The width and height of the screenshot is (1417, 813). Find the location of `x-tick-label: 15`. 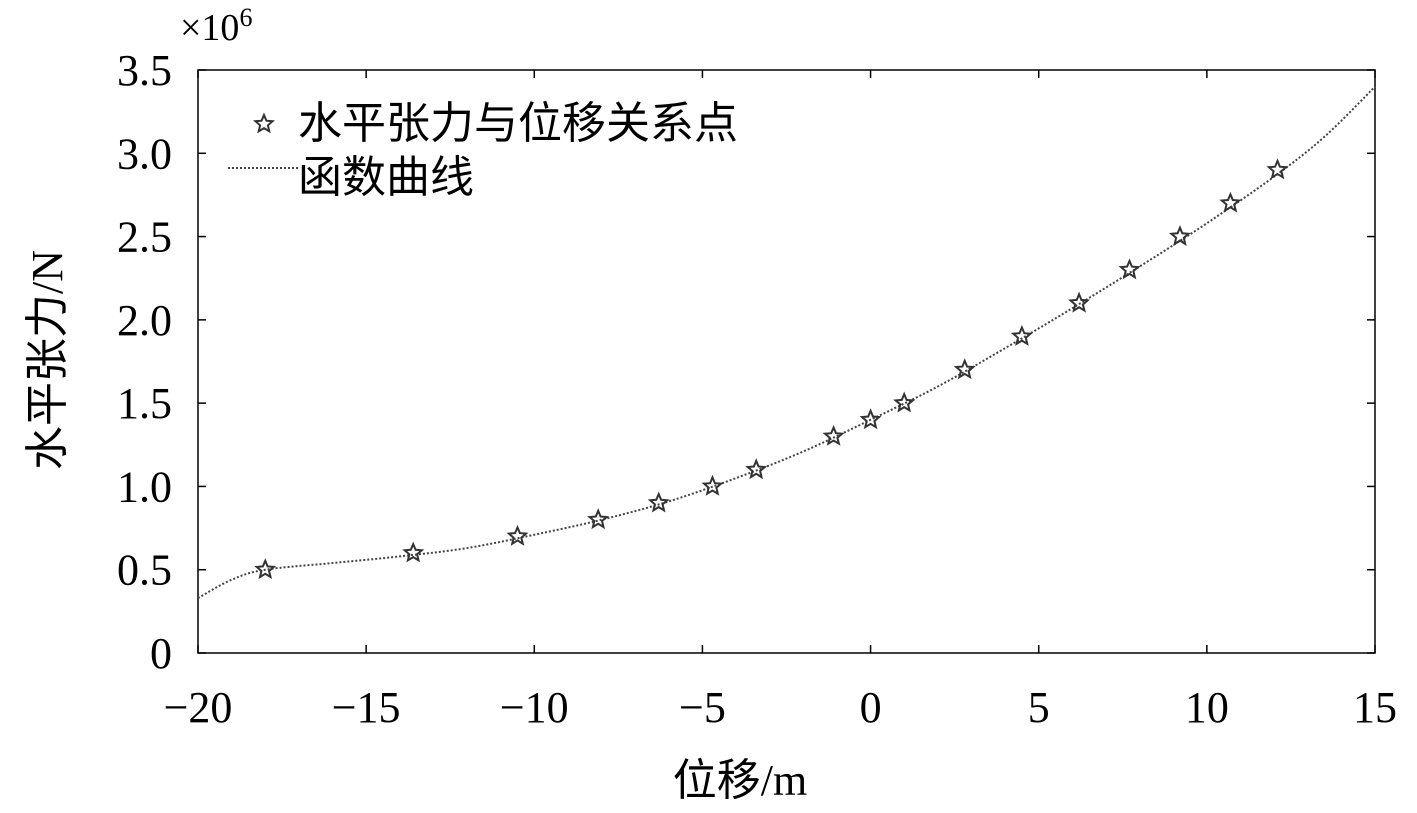

x-tick-label: 15 is located at coordinates (1375, 707).